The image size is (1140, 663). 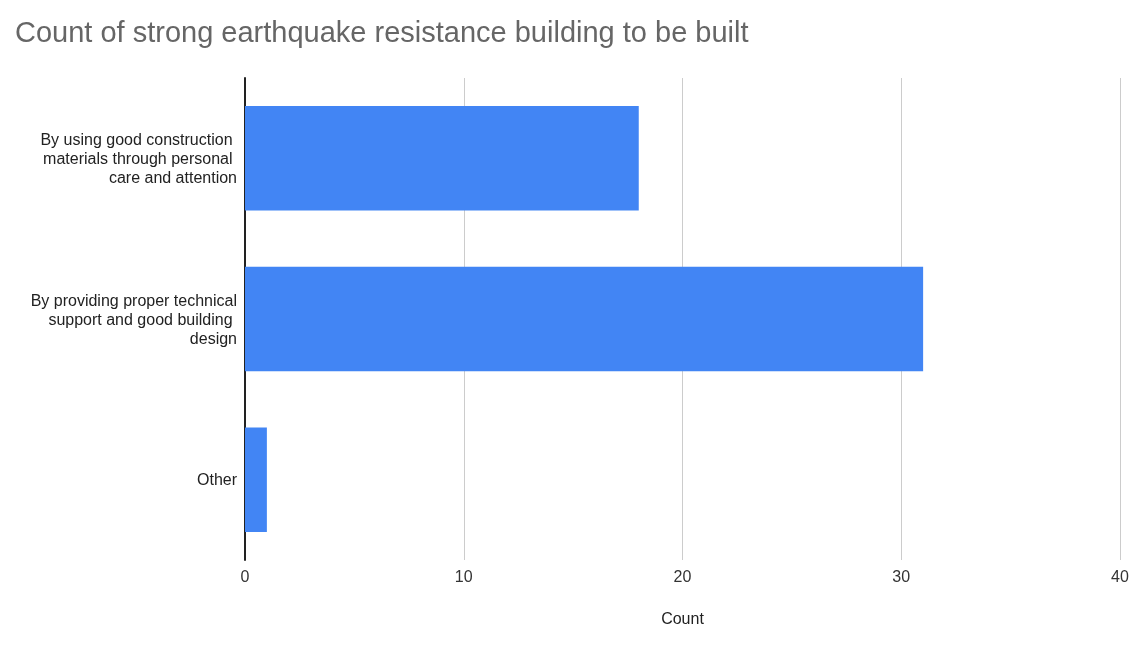 I want to click on x-tick-label: 10, so click(x=463, y=576).